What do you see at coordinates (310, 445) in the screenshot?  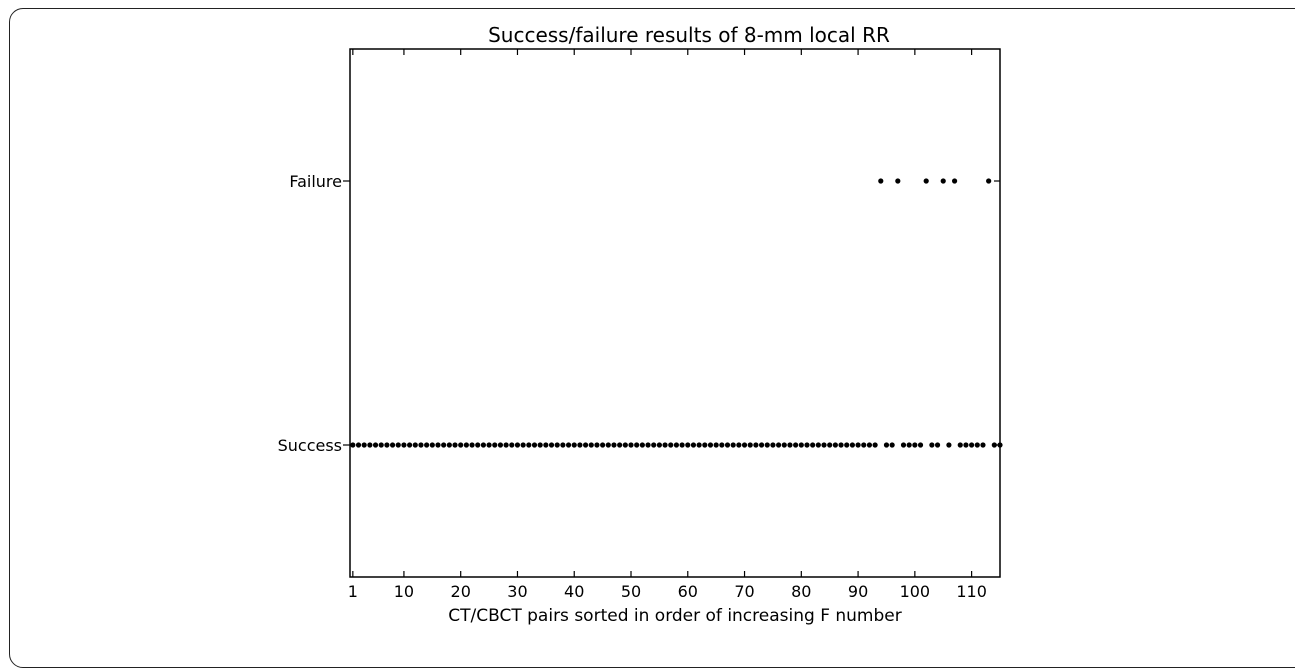 I see `y-tick-label: Success` at bounding box center [310, 445].